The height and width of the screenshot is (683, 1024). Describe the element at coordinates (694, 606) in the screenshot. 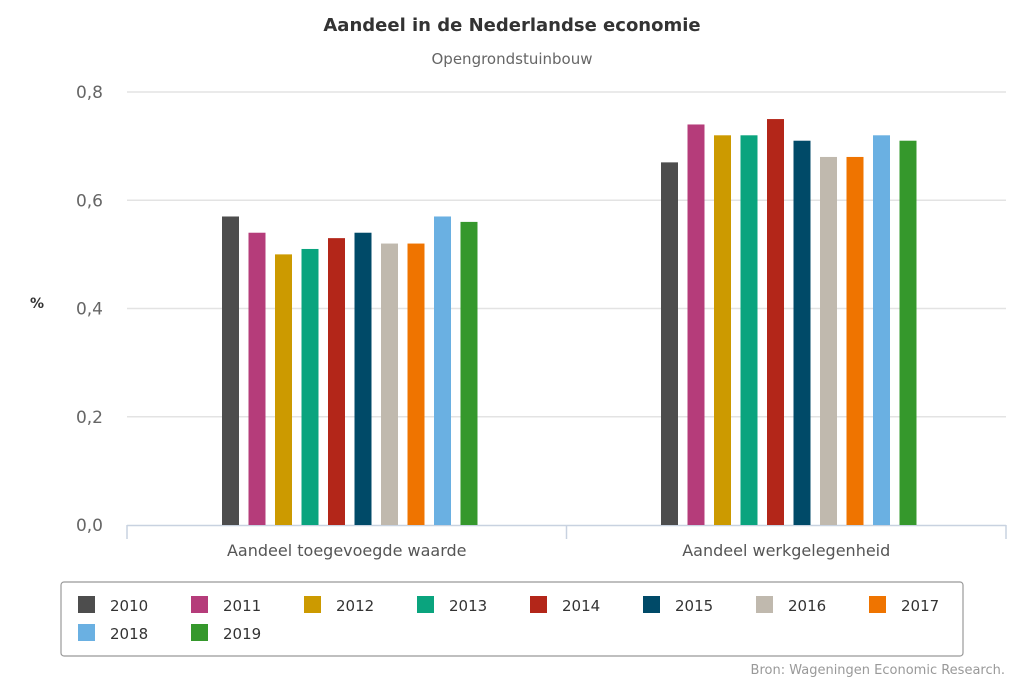

I see `legend-label: 2015` at that location.